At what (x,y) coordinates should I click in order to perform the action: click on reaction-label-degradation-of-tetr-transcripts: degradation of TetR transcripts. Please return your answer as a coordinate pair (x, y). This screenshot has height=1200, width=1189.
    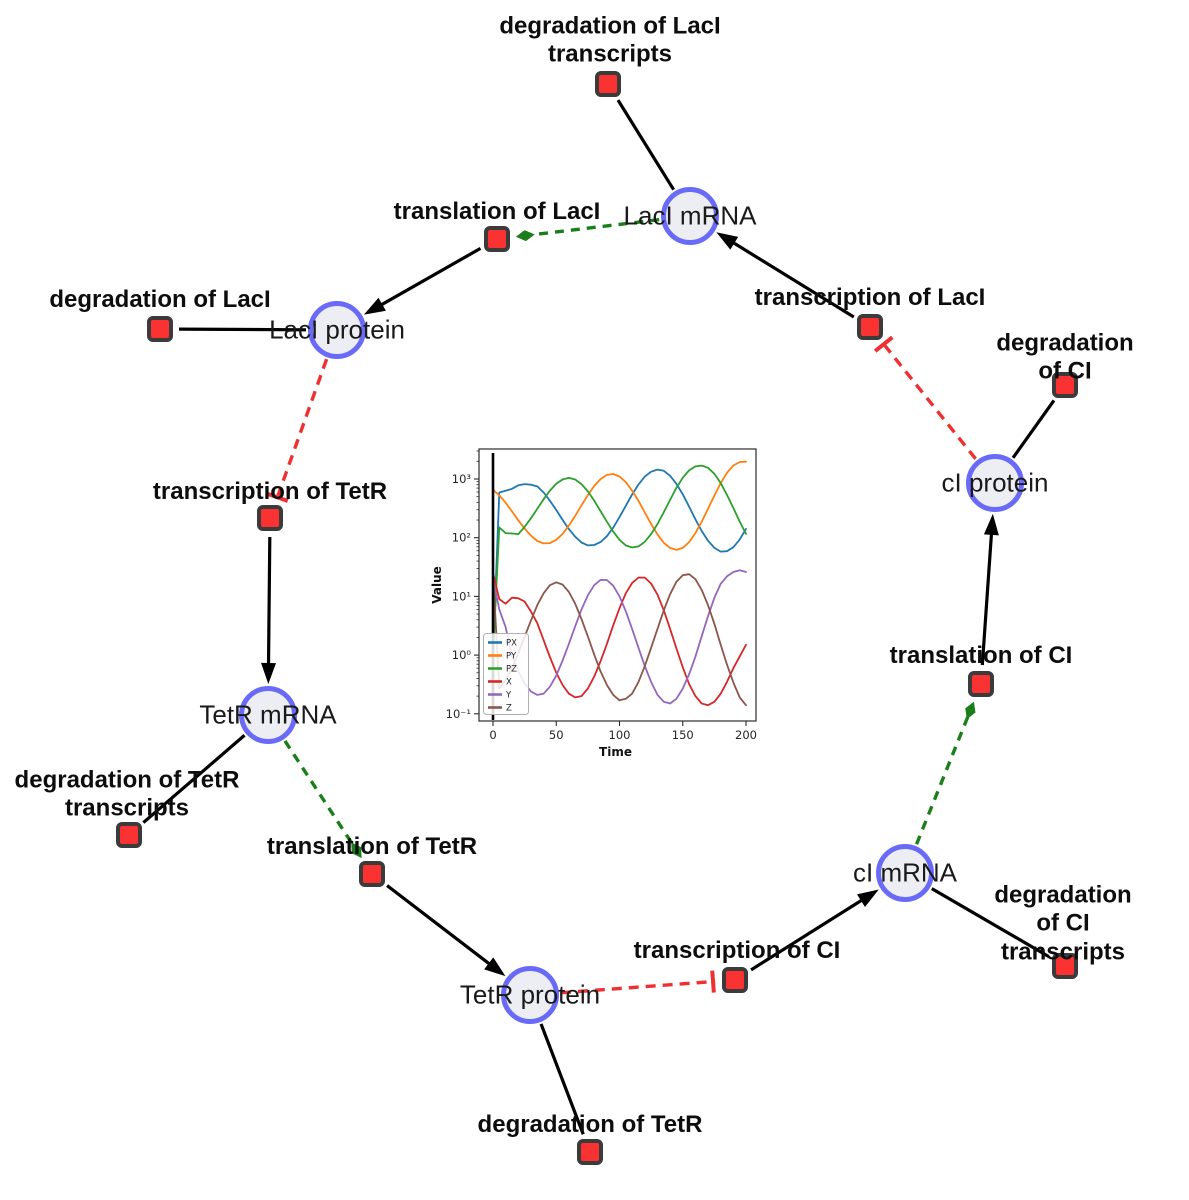
    Looking at the image, I should click on (127, 794).